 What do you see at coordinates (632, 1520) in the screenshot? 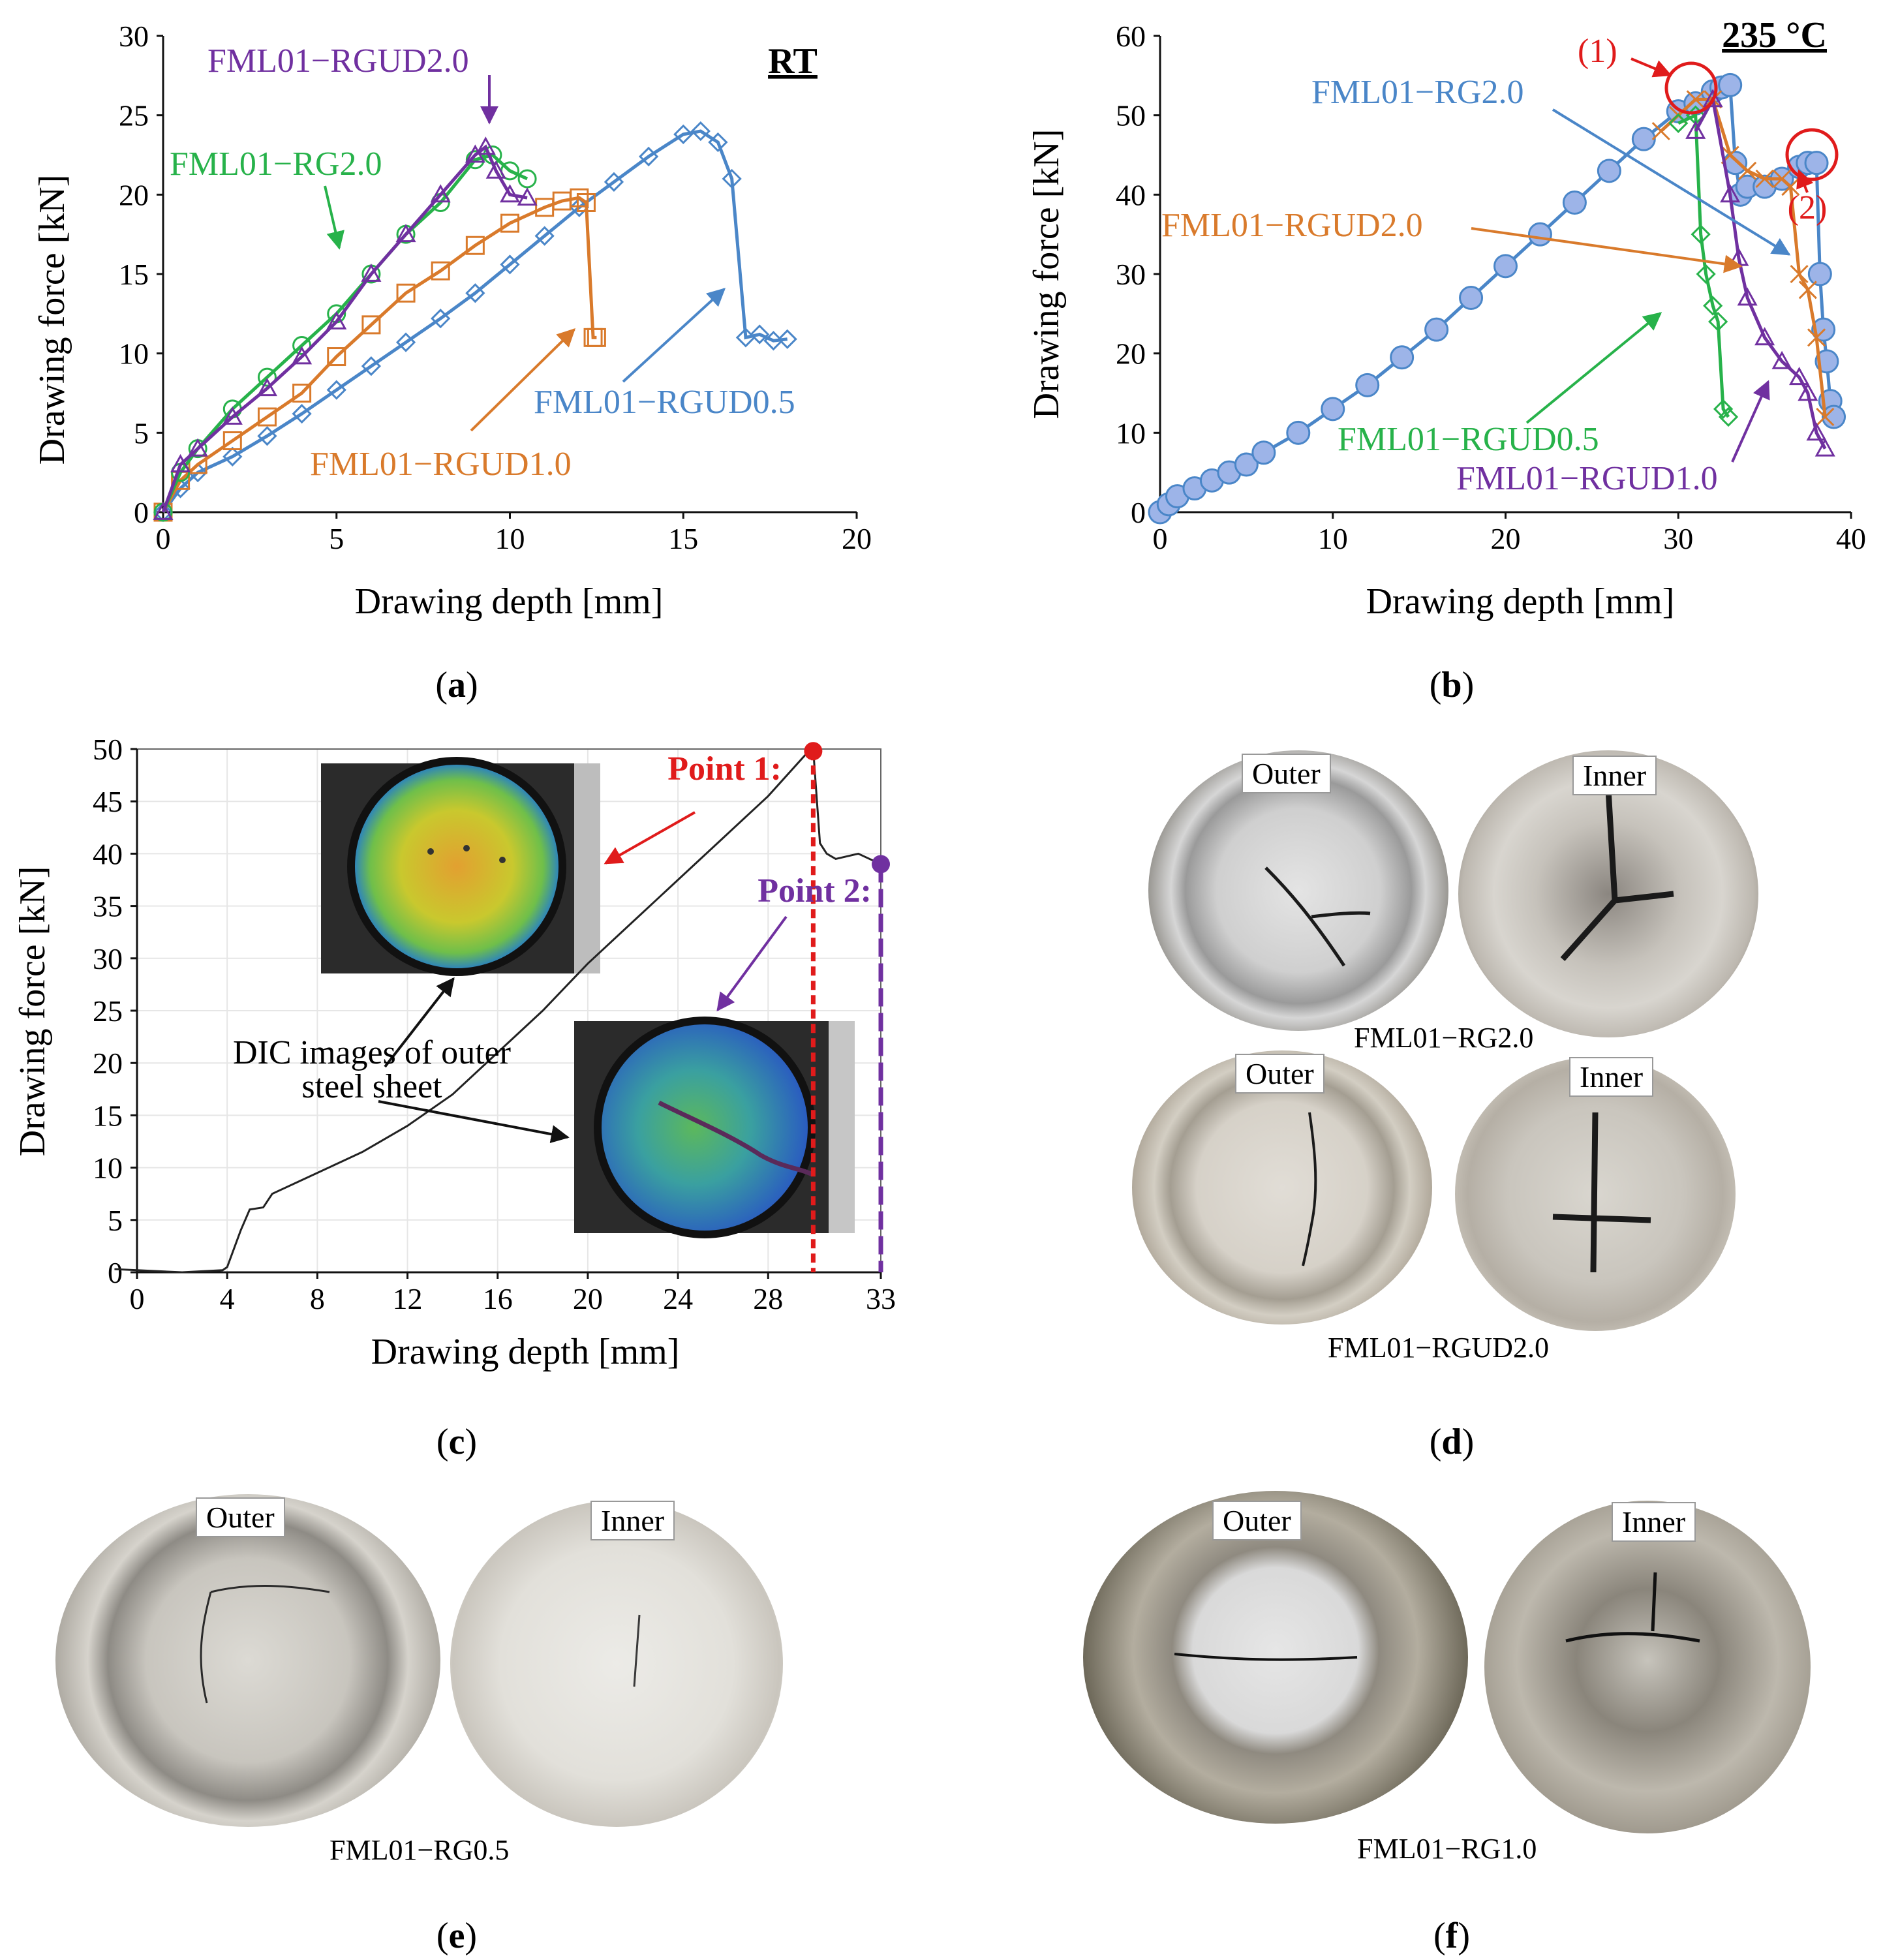
I see `label-e-inner: Inner` at bounding box center [632, 1520].